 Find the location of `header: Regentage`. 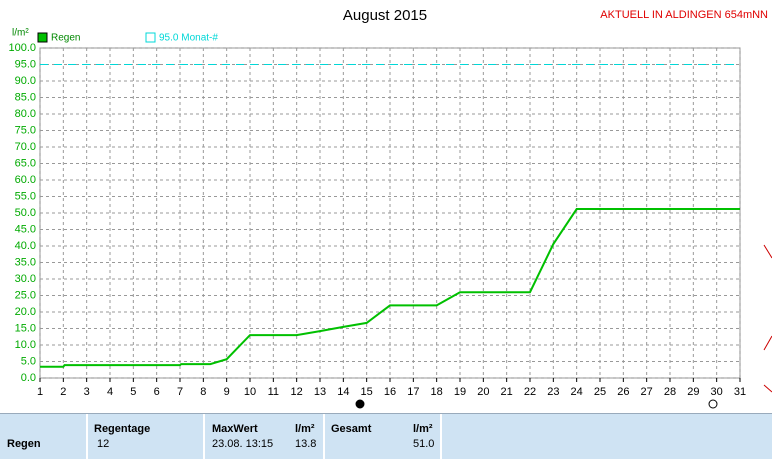

header: Regentage is located at coordinates (122, 429).